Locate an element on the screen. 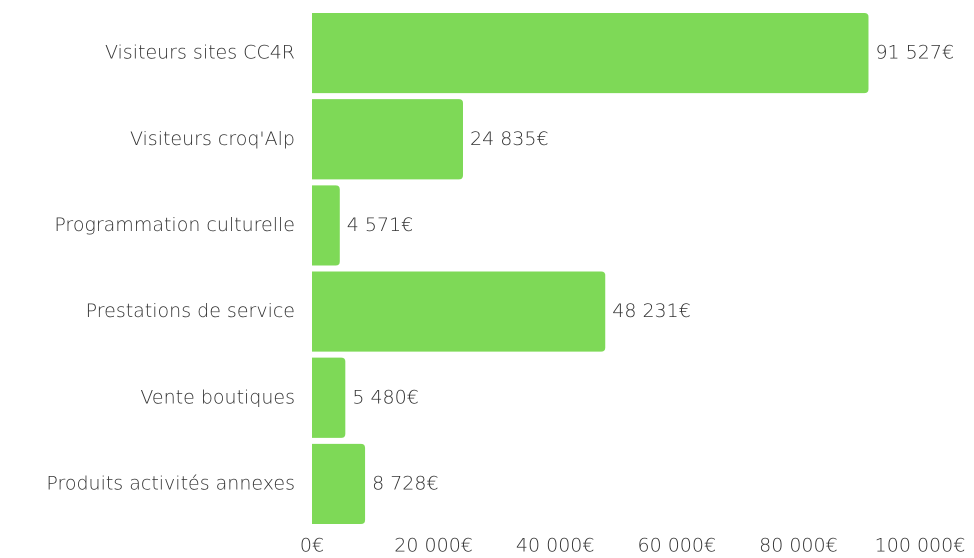 Image resolution: width=974 pixels, height=558 pixels. y-tick-label: Vente boutiques is located at coordinates (217, 397).